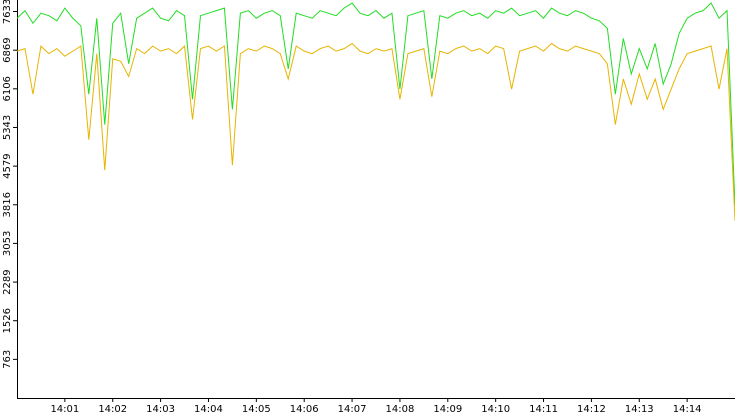 This screenshot has width=735, height=415. I want to click on x-tick-label: 14:01, so click(64, 409).